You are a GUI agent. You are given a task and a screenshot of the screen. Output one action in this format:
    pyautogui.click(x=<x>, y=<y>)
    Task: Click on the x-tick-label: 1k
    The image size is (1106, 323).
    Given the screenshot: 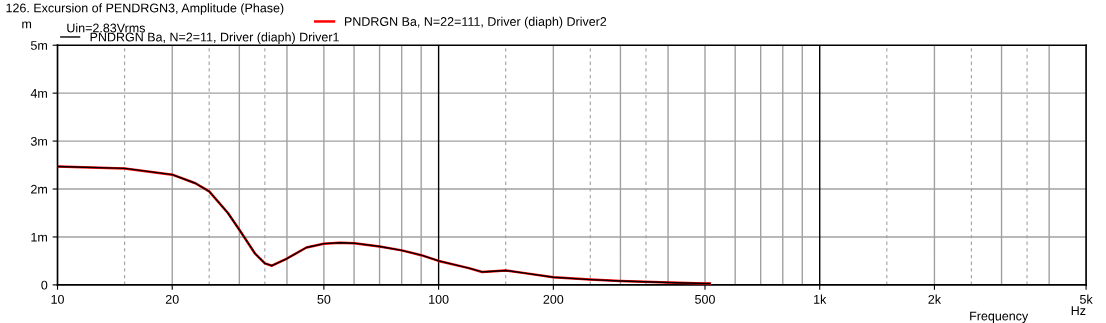 What is the action you would take?
    pyautogui.click(x=820, y=299)
    